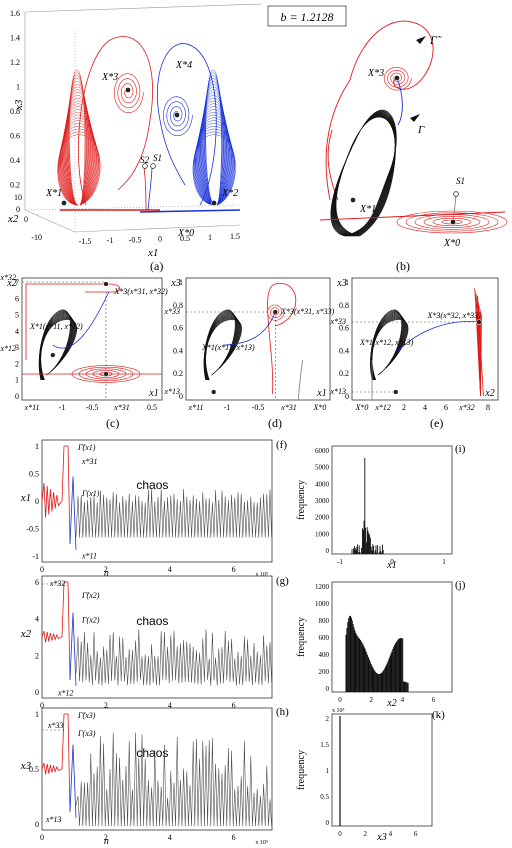  What do you see at coordinates (152, 253) in the screenshot?
I see `axis-label-x1: x1` at bounding box center [152, 253].